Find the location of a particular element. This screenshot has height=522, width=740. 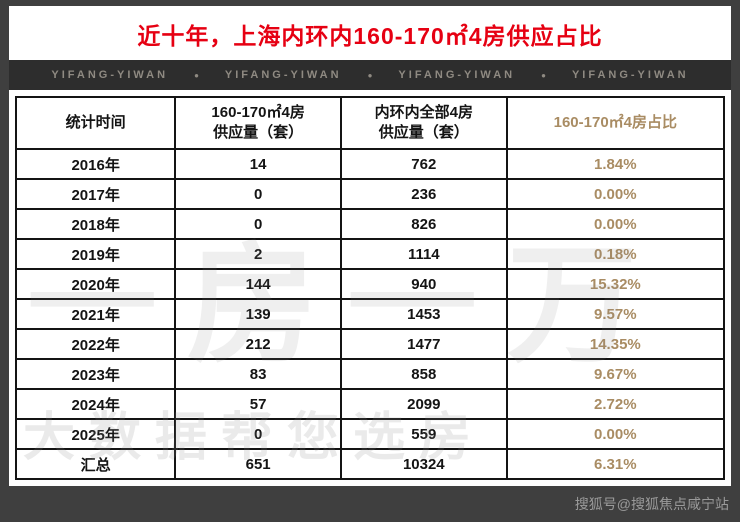

table-row: 2018年 0 826 0.00% is located at coordinates (370, 224).